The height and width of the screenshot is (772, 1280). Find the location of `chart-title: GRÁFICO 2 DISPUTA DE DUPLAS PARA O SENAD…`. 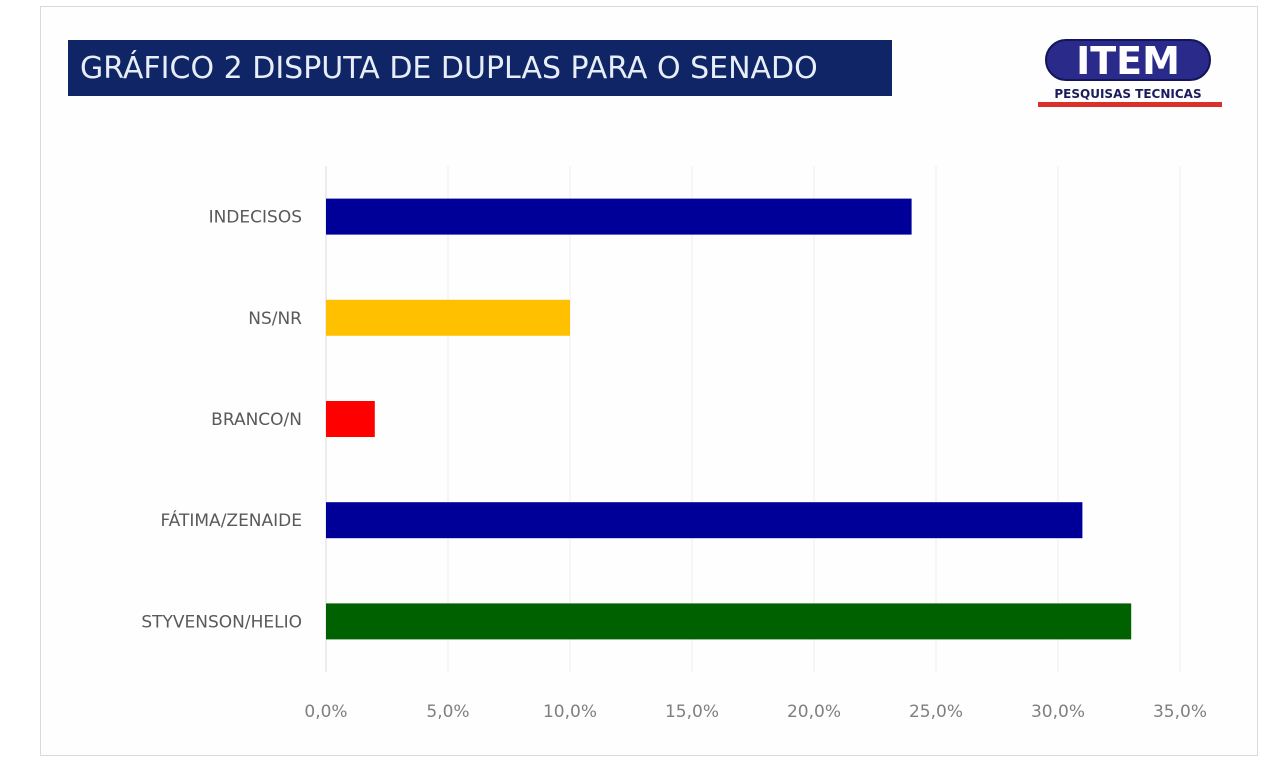

chart-title: GRÁFICO 2 DISPUTA DE DUPLAS PARA O SENAD… is located at coordinates (449, 68).